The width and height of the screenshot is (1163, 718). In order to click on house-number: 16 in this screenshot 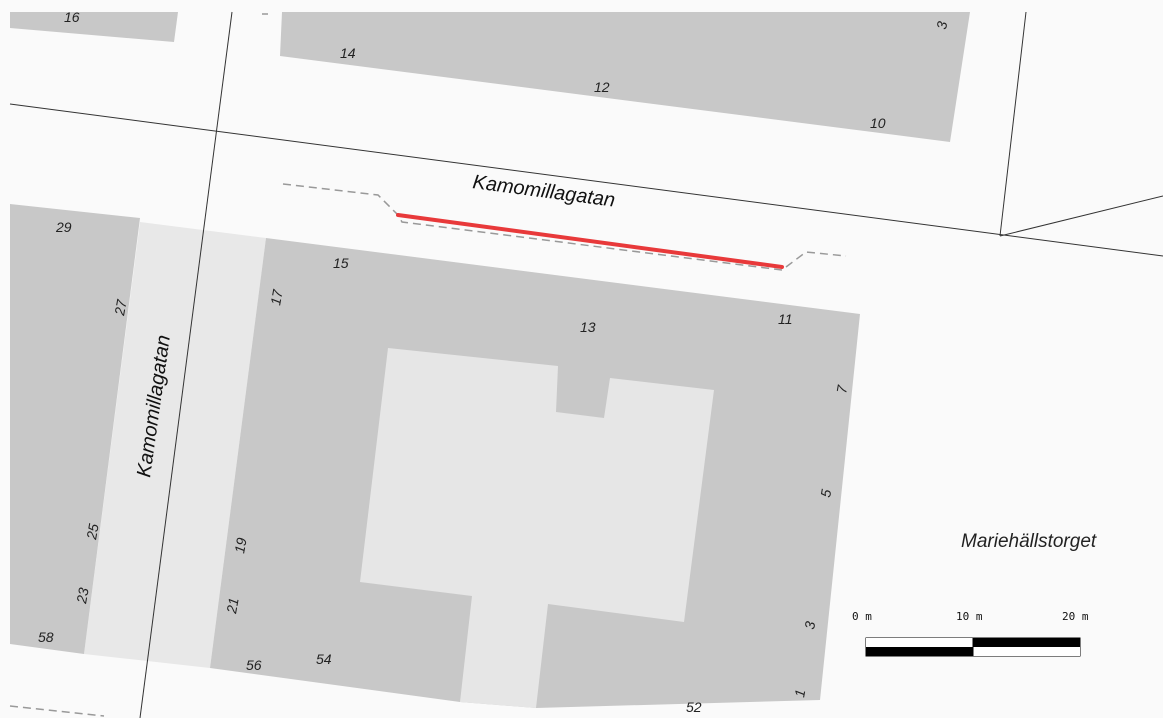, I will do `click(72, 17)`.